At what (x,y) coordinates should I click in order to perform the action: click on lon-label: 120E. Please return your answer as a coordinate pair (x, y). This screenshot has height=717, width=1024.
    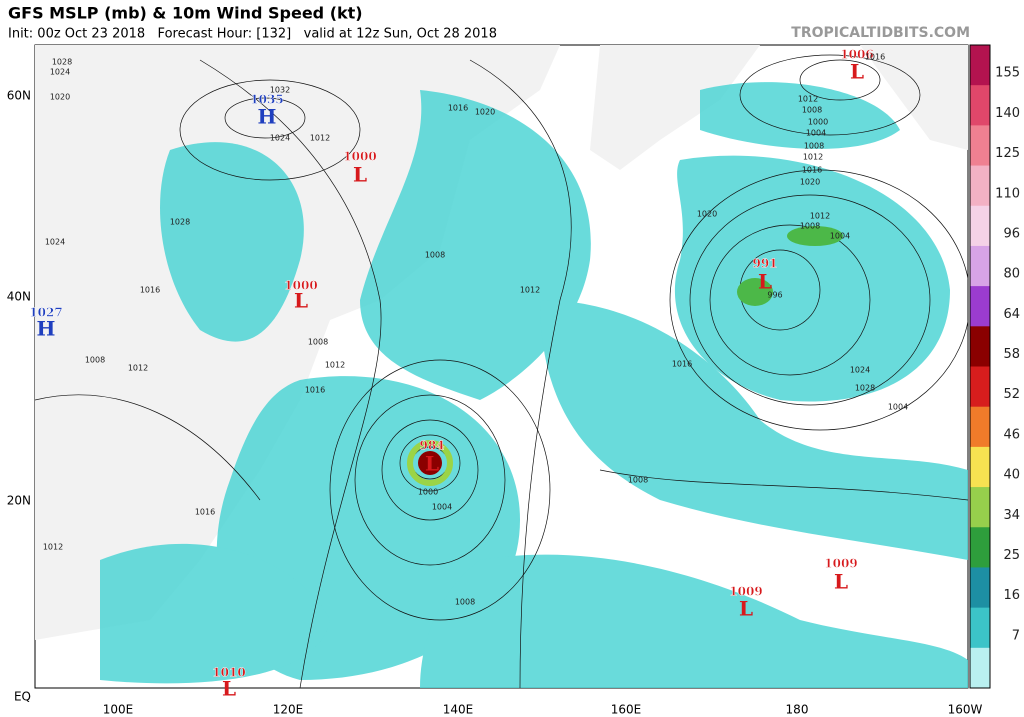
    Looking at the image, I should click on (288, 710).